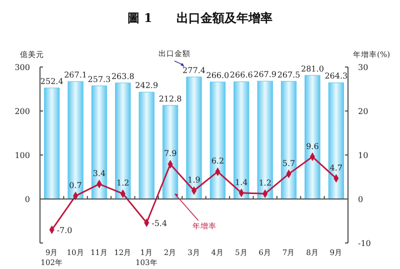 This screenshot has width=400, height=269. What do you see at coordinates (122, 76) in the screenshot?
I see `data-label: 263.8` at bounding box center [122, 76].